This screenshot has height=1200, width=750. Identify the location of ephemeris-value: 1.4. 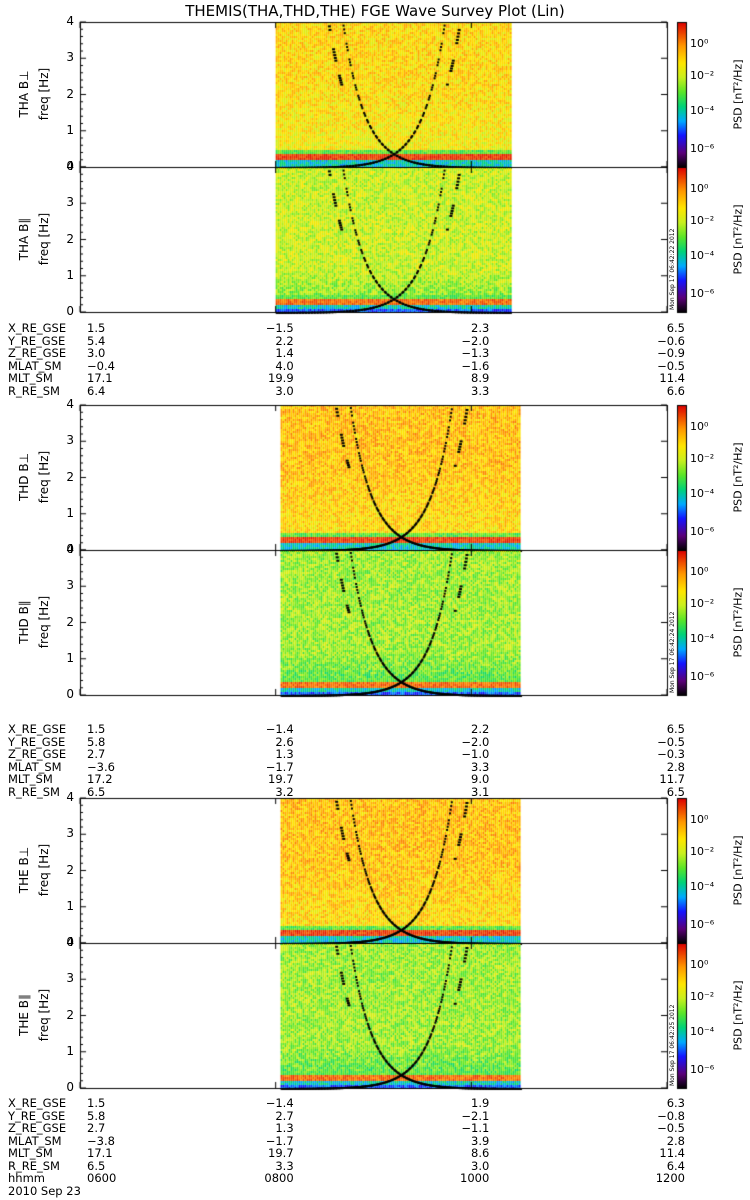
(284, 353).